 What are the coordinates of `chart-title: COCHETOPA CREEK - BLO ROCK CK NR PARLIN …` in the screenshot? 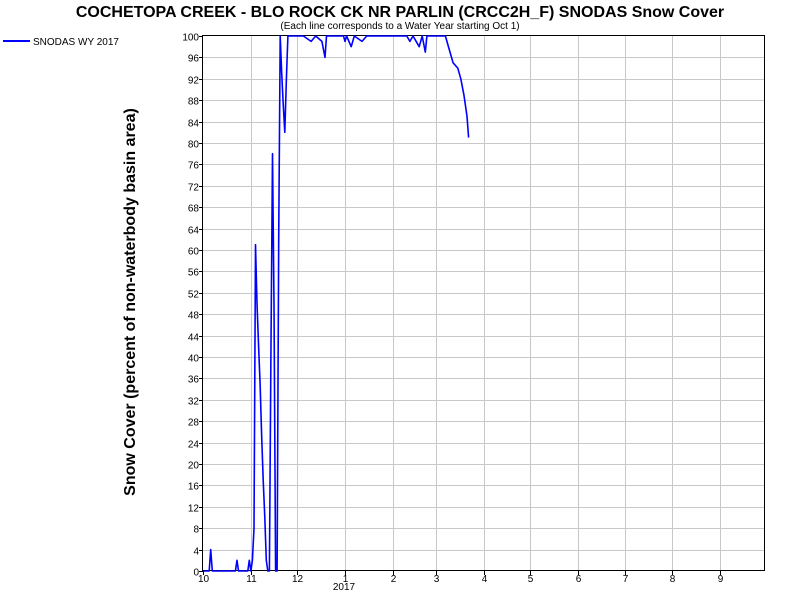 It's located at (400, 12).